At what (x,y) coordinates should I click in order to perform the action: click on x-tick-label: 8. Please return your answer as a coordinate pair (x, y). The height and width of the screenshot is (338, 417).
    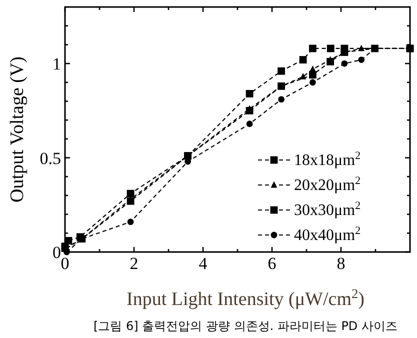
    Looking at the image, I should click on (341, 263).